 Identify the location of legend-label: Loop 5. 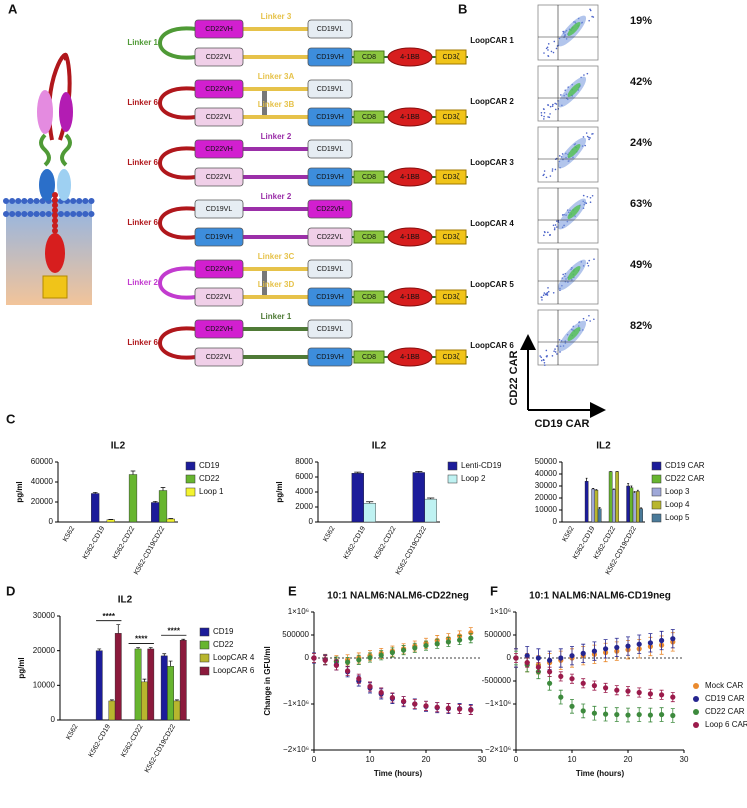
(677, 517).